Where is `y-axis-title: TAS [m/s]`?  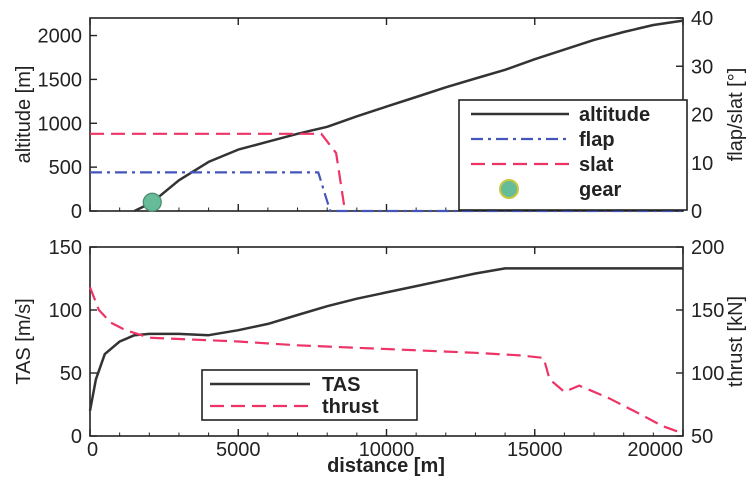 y-axis-title: TAS [m/s] is located at coordinates (24, 341).